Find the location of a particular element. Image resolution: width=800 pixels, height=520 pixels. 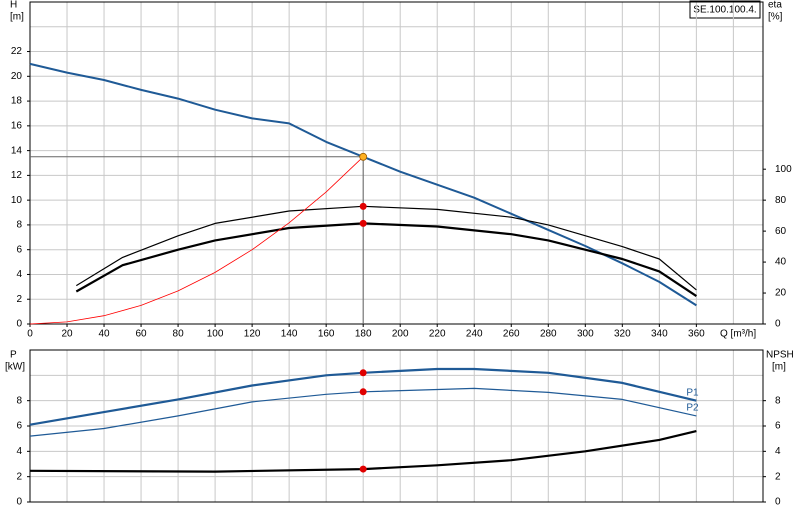

y-tick-label: 14 is located at coordinates (17, 150).